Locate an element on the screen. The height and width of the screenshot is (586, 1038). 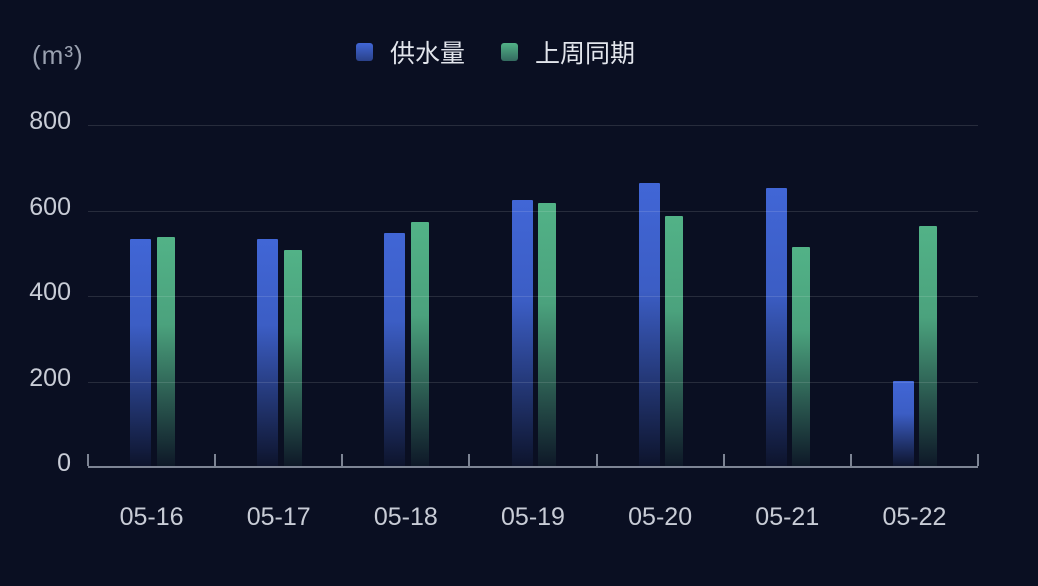
y-tick-label-400: 400 is located at coordinates (50, 292).